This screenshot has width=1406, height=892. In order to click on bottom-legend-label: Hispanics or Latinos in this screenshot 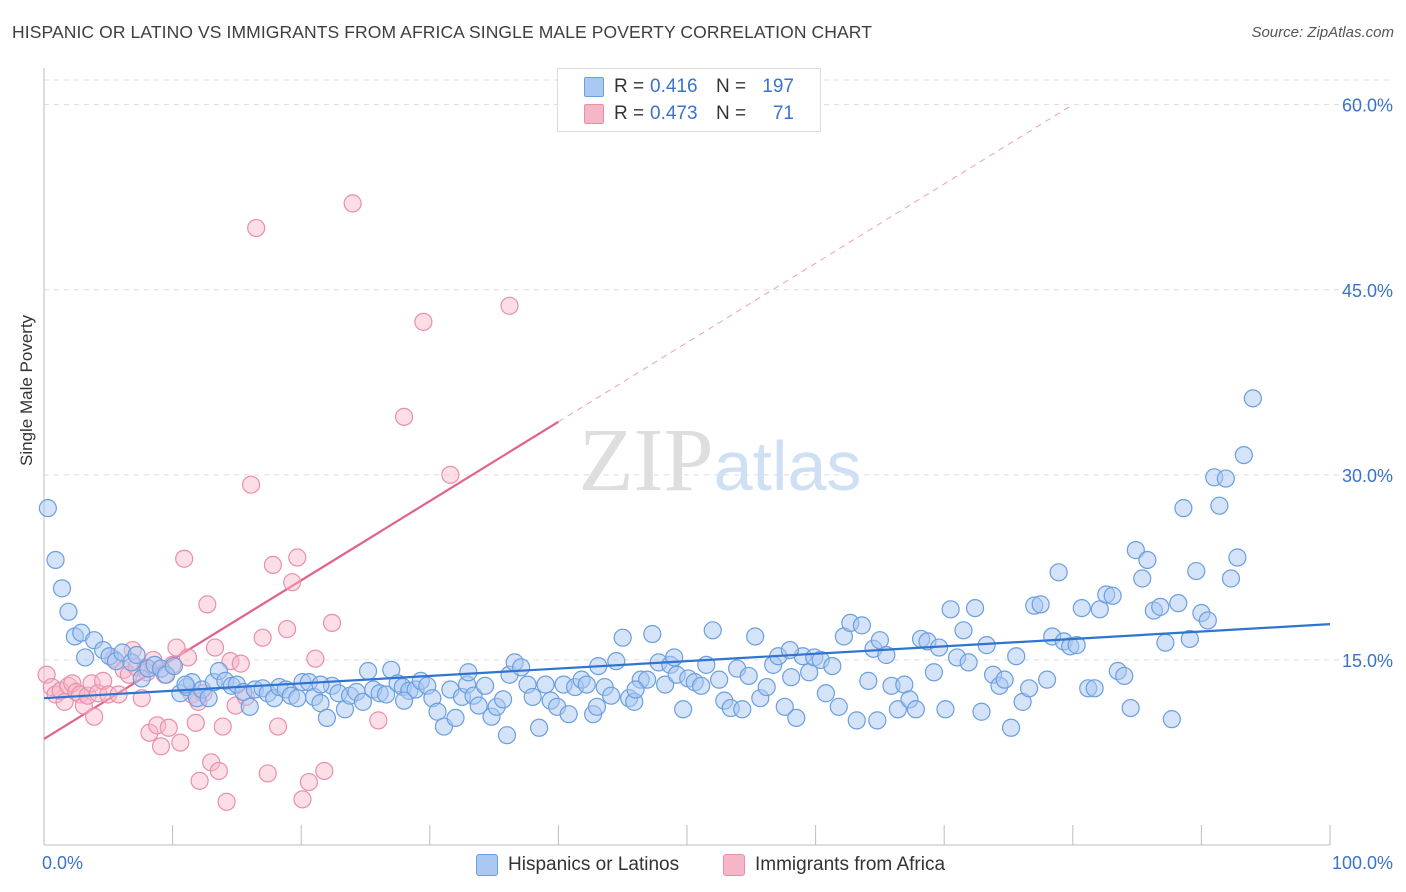, I will do `click(594, 864)`.